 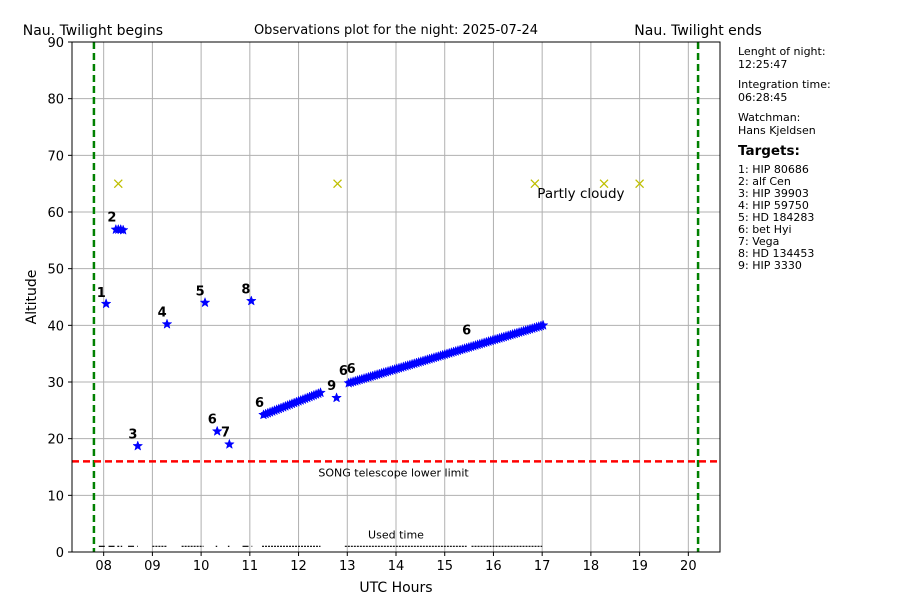 I want to click on y-tick-label: 50, so click(x=55, y=270).